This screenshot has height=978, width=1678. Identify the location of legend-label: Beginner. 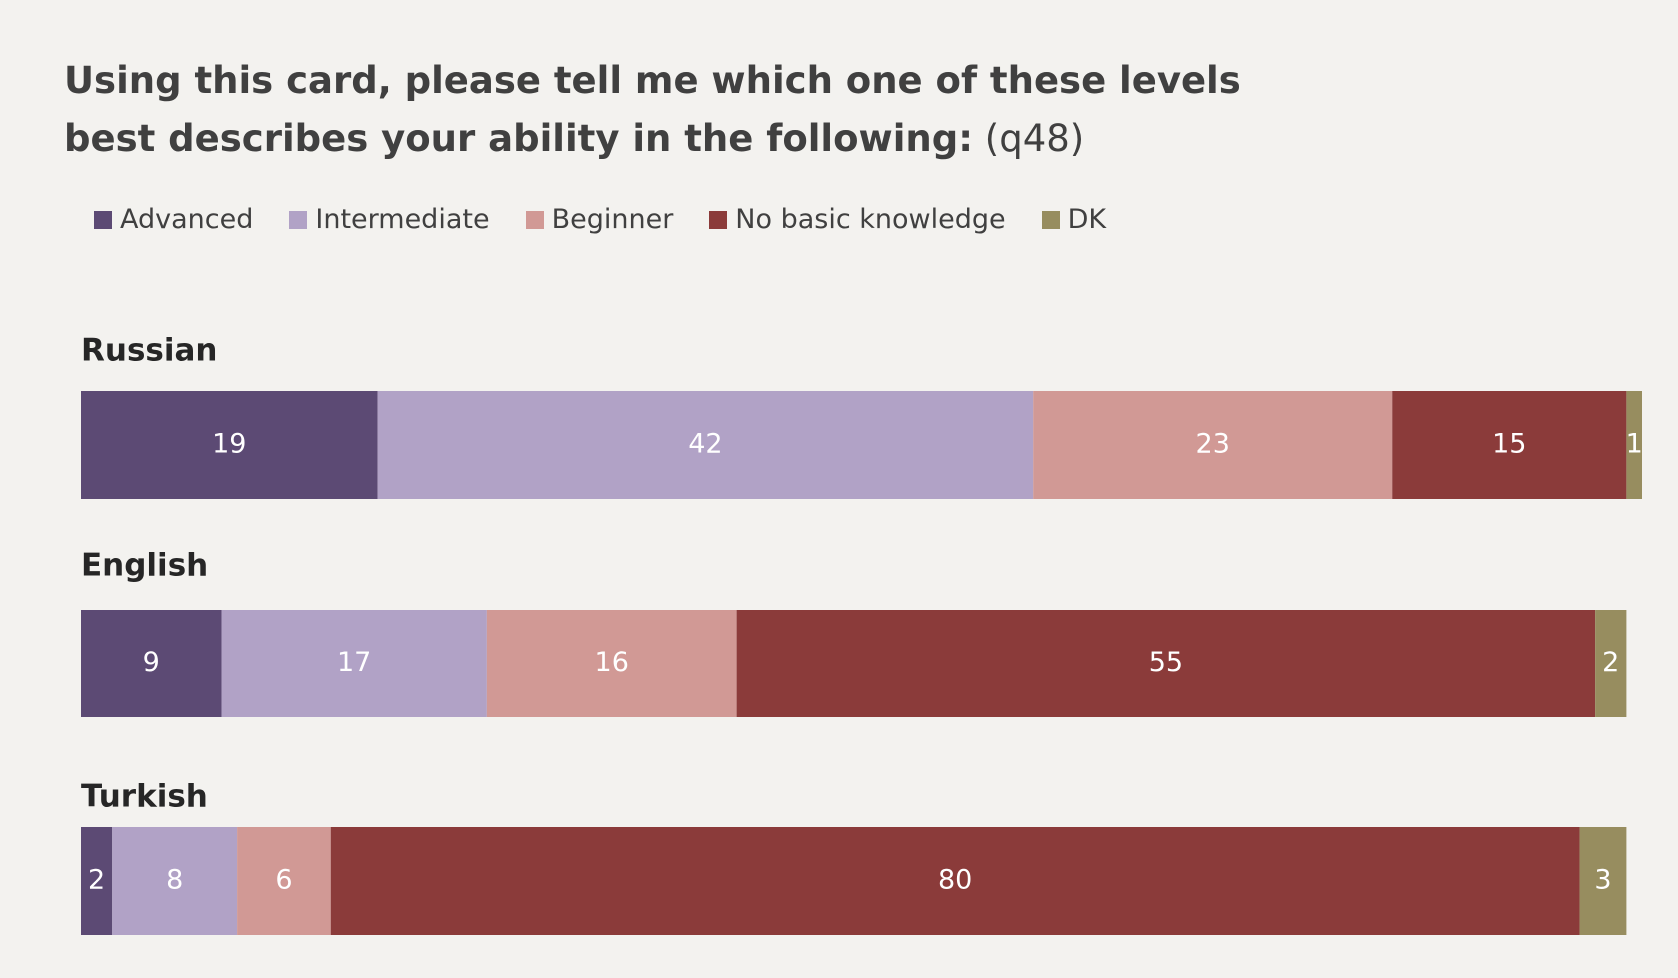
(612, 219).